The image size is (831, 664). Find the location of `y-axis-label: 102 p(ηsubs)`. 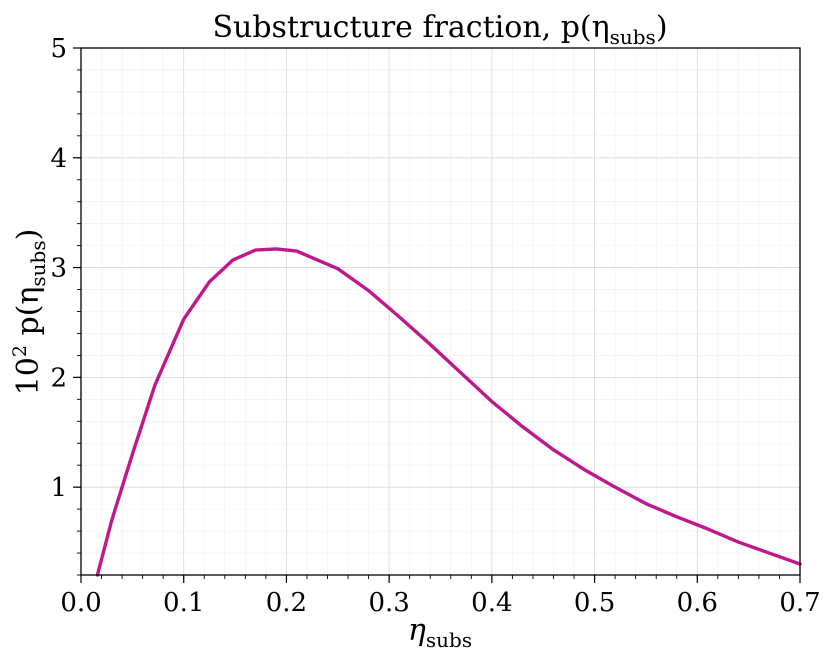

y-axis-label: 102 p(ηsubs) is located at coordinates (29, 312).